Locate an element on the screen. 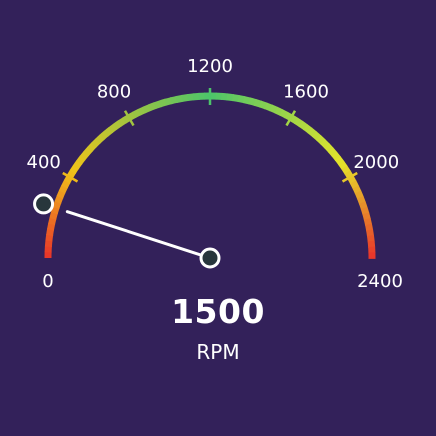 The image size is (436, 436). gauge-unit-label: RPM is located at coordinates (218, 352).